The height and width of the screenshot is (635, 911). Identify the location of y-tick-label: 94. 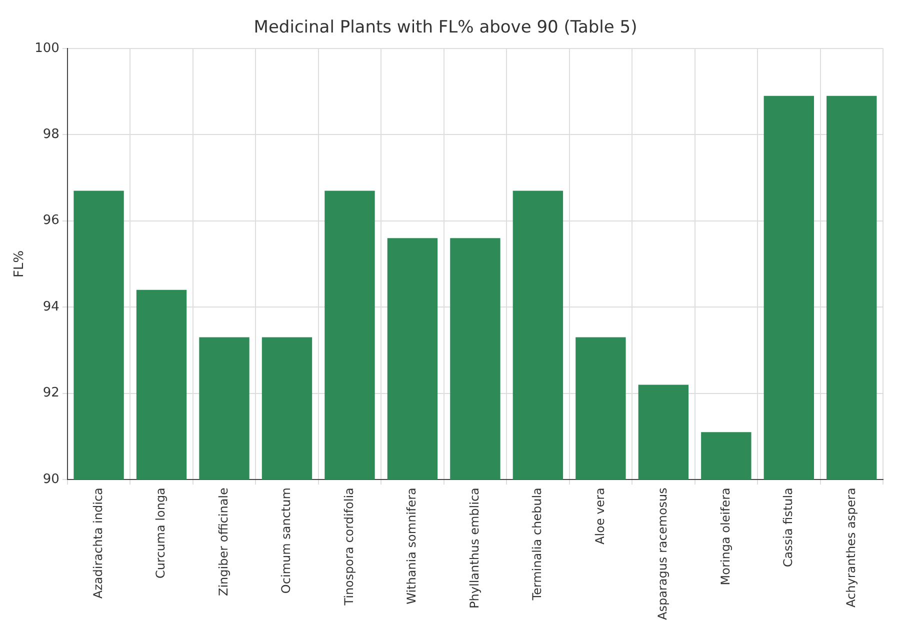
(51, 306).